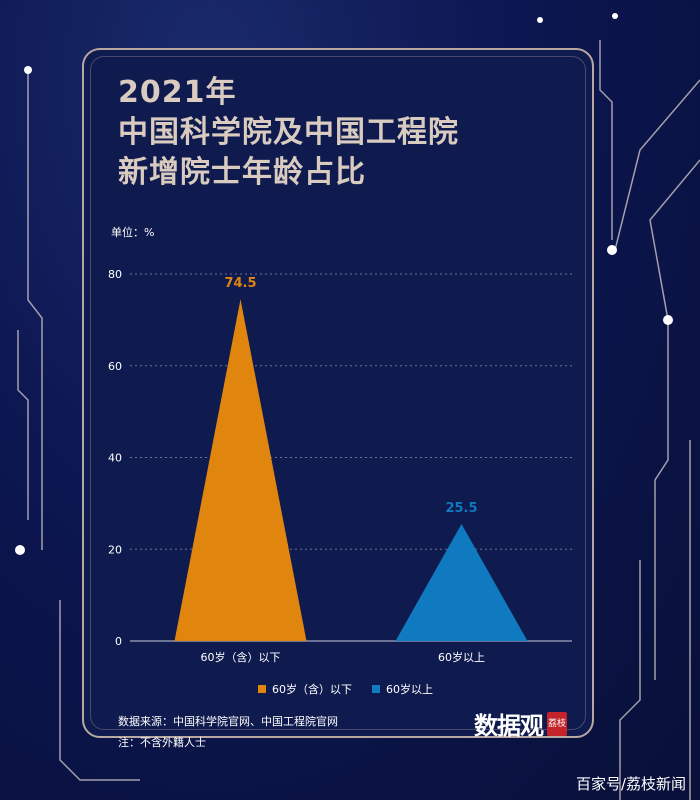 This screenshot has width=700, height=800. I want to click on data-label: 74.5, so click(240, 283).